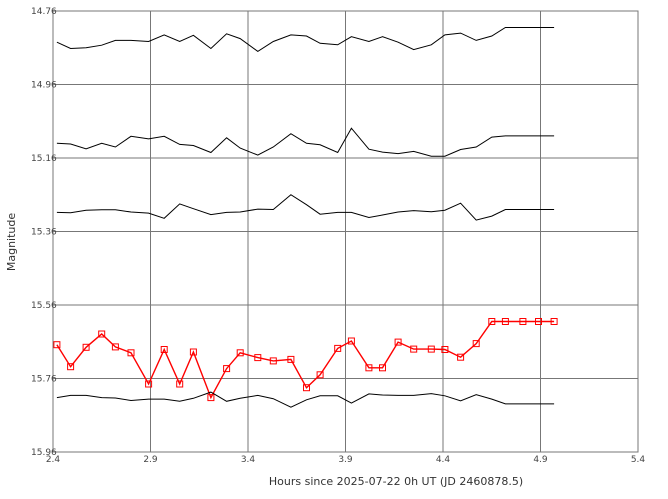  I want to click on x-tick-label: 4.9, so click(540, 460).